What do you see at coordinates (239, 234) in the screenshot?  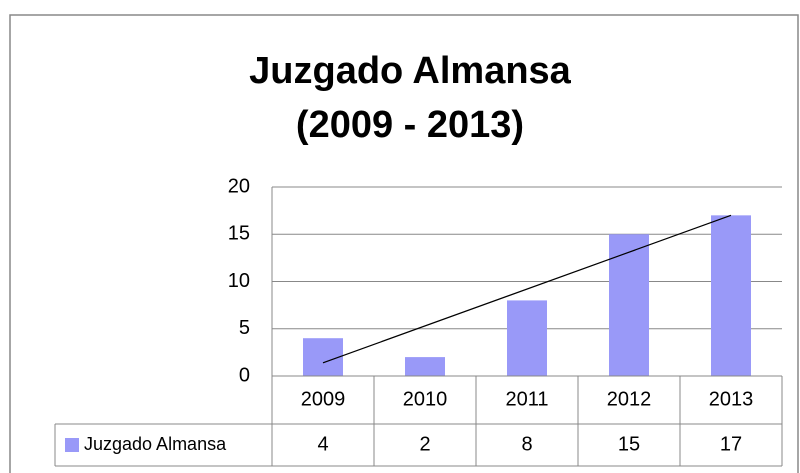 I see `y-tick-label: 15` at bounding box center [239, 234].